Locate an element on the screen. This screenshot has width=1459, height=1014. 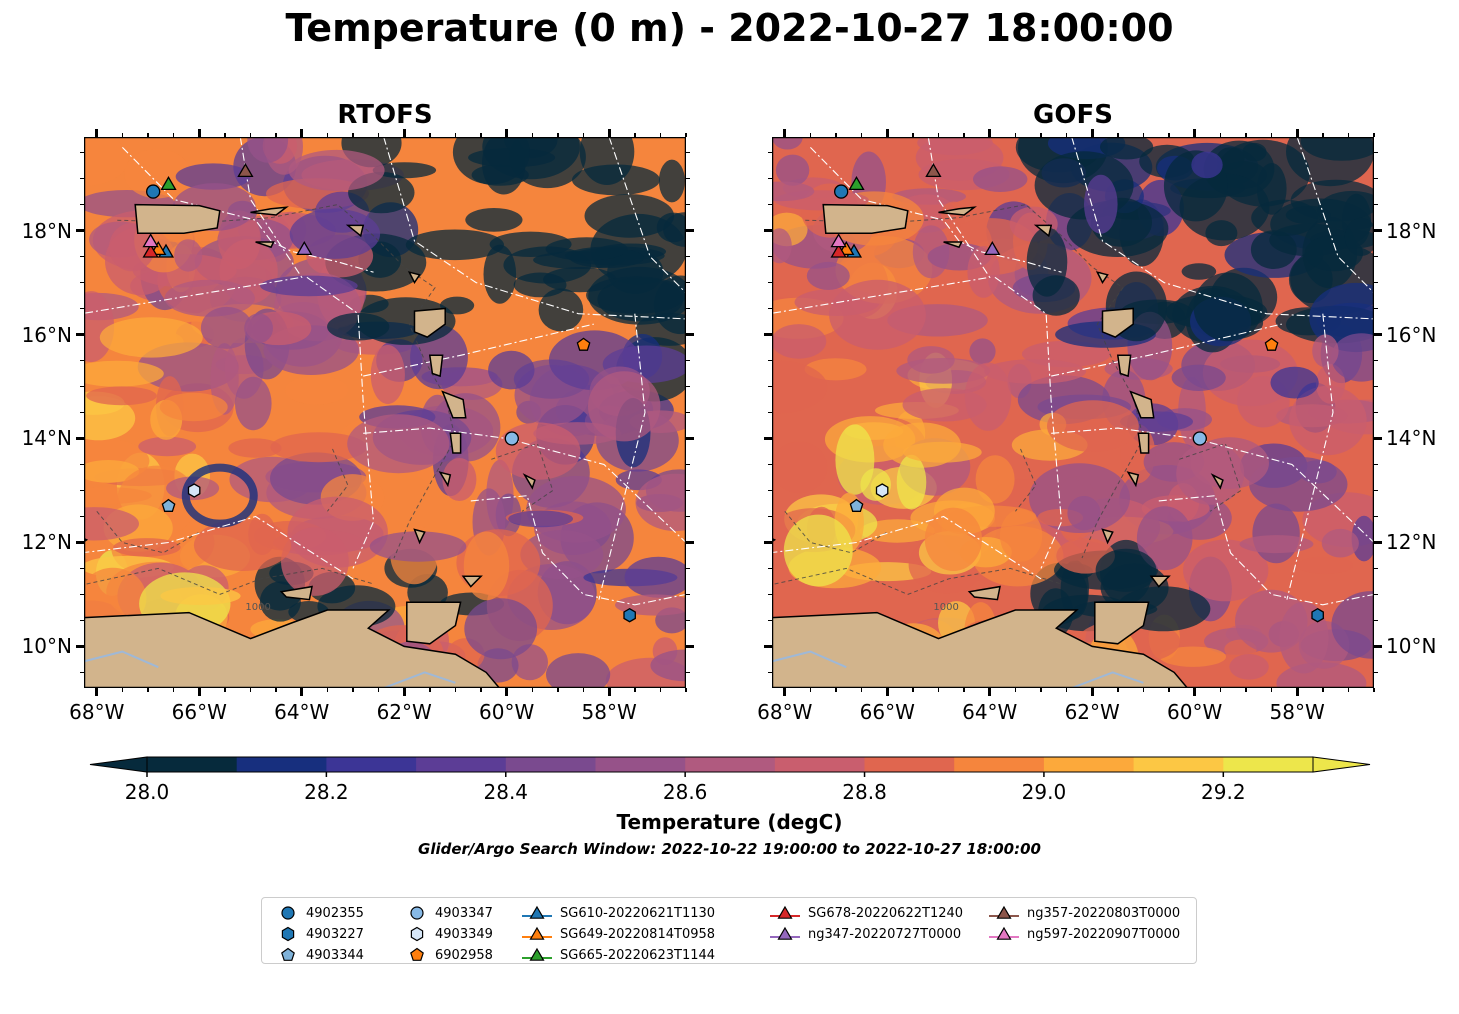
hexagon-marker-icon is located at coordinates (417, 934).